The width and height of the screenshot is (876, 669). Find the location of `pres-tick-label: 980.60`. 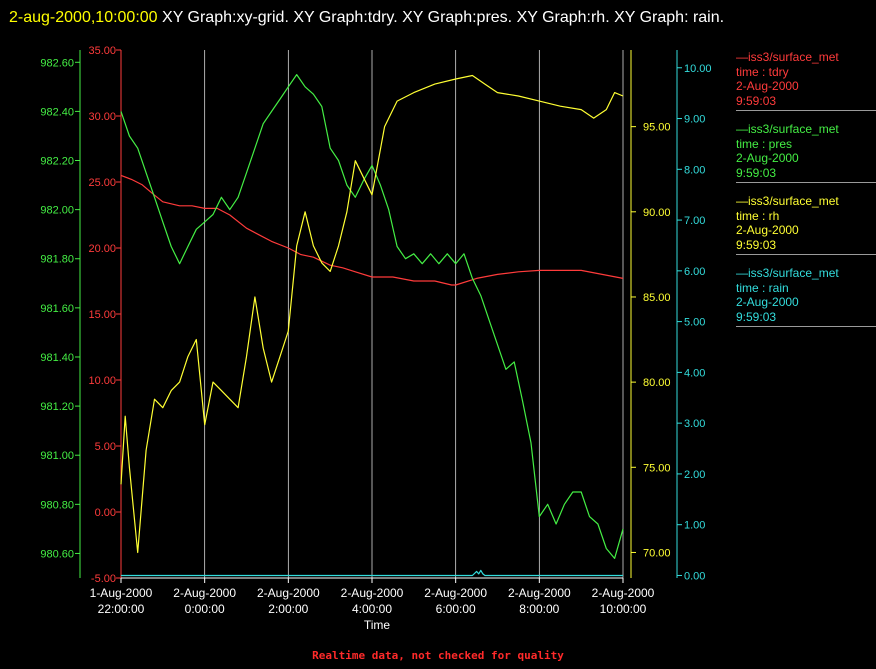

pres-tick-label: 980.60 is located at coordinates (57, 554).